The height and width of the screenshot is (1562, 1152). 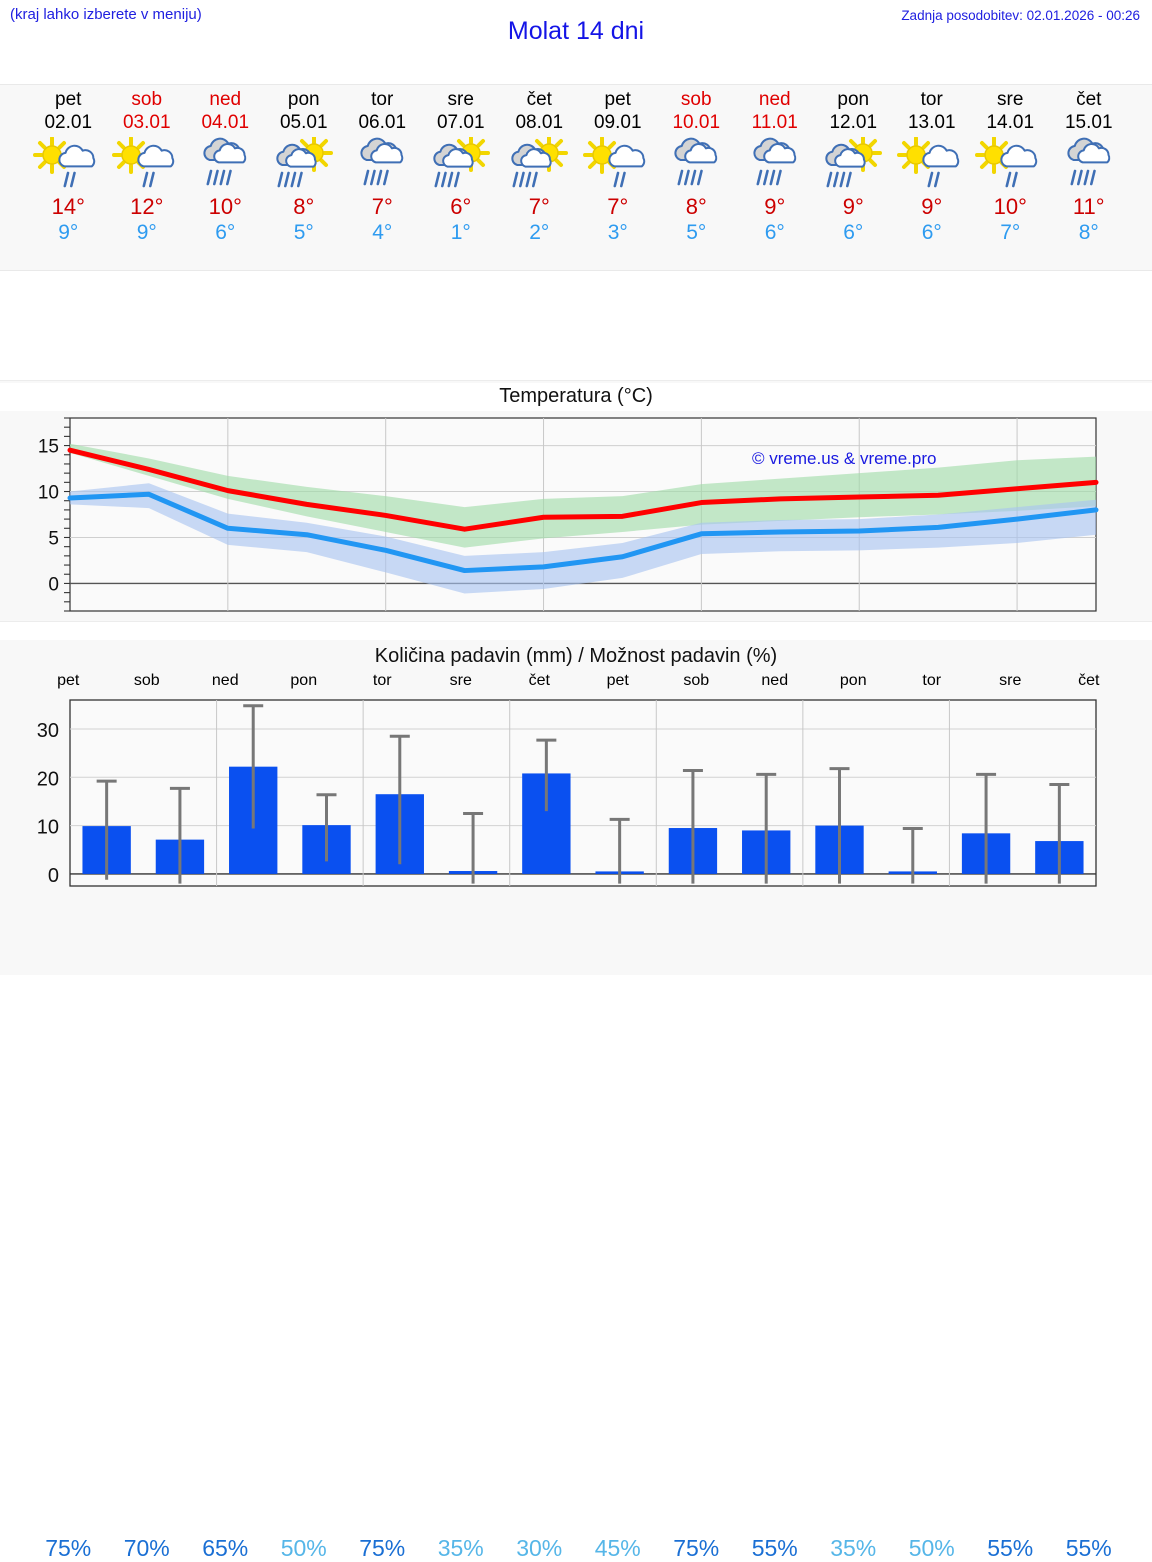 What do you see at coordinates (1088, 232) in the screenshot?
I see `temperature-min: 8°` at bounding box center [1088, 232].